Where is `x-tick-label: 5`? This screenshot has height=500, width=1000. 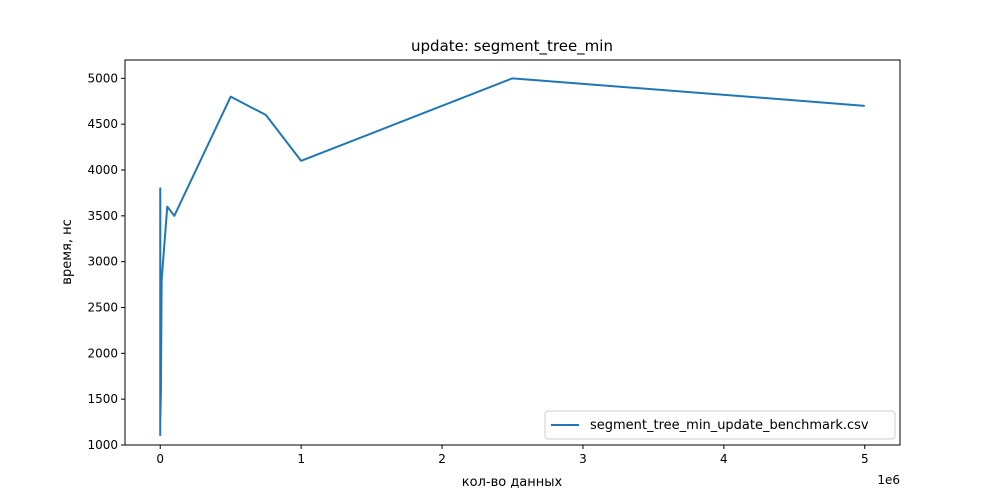 x-tick-label: 5 is located at coordinates (865, 459).